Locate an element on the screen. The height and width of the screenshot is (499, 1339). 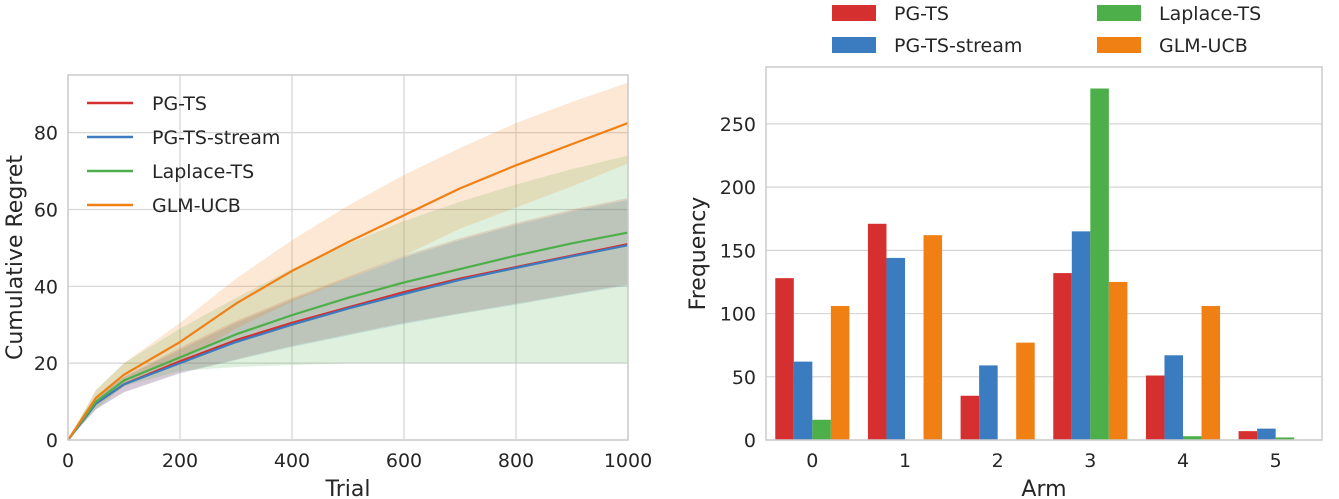
x-tick-label: 1000 is located at coordinates (628, 461).